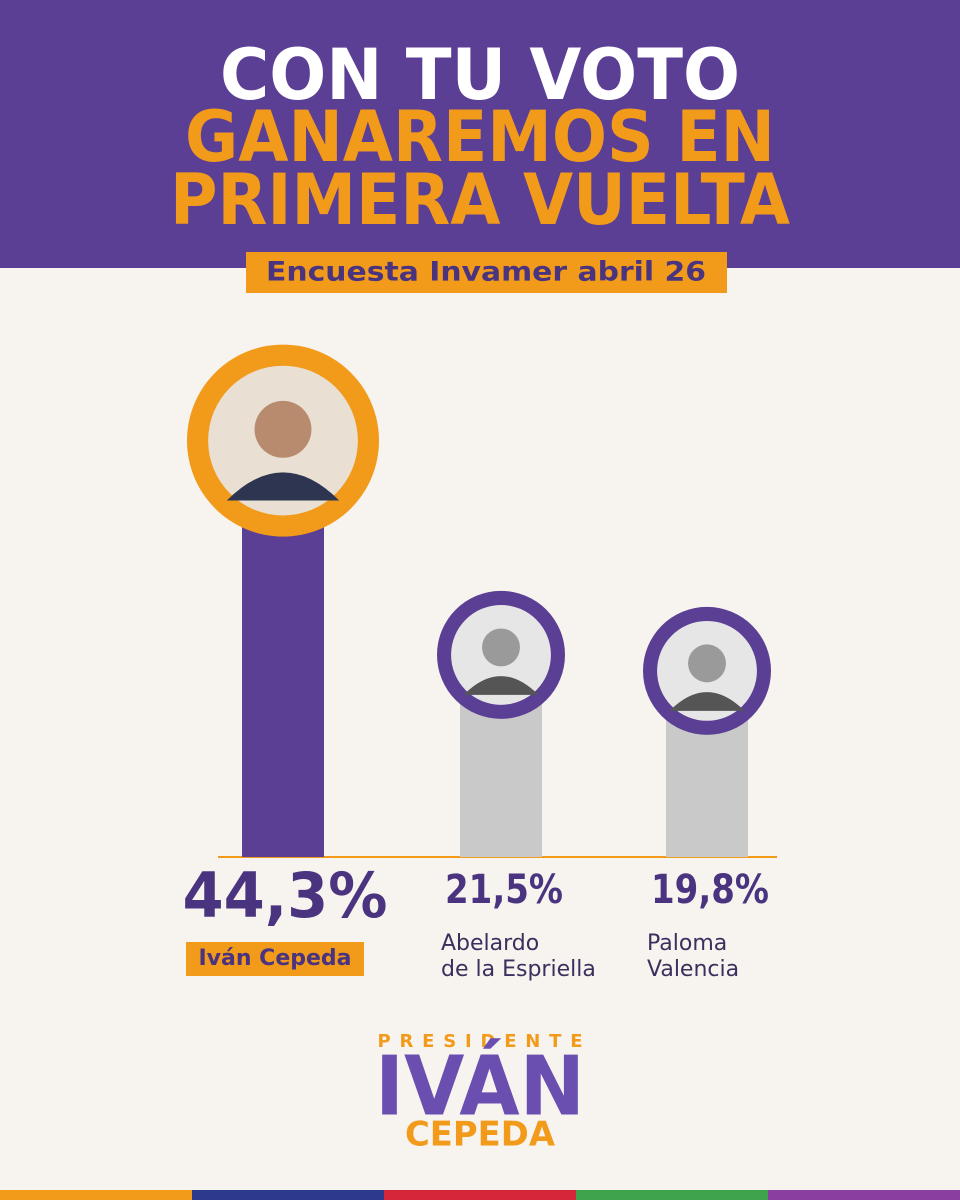 The width and height of the screenshot is (960, 1200). I want to click on value-label: 19,8%, so click(710, 890).